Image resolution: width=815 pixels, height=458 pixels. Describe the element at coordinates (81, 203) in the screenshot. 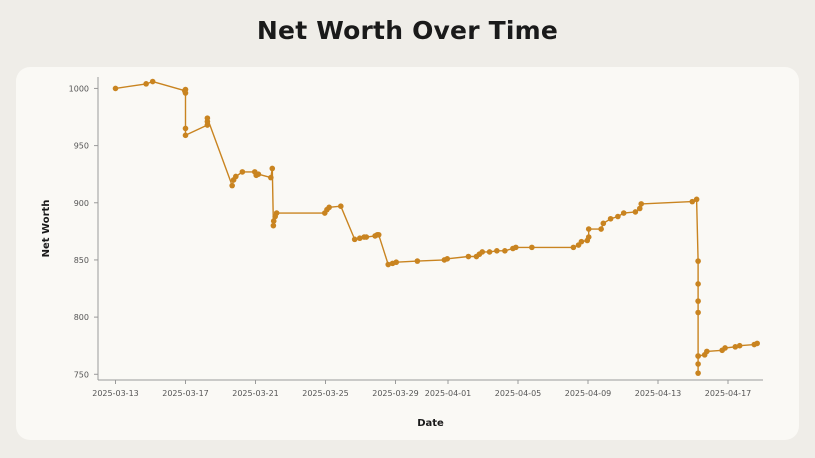

I see `y-tick-label: 900` at that location.